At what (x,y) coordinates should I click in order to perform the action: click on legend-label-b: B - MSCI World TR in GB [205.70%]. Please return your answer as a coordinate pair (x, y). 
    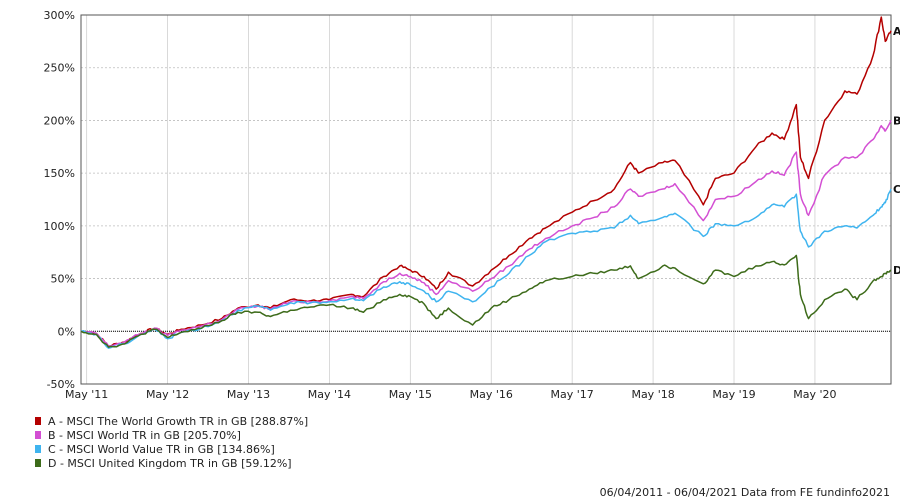
    Looking at the image, I should click on (144, 435).